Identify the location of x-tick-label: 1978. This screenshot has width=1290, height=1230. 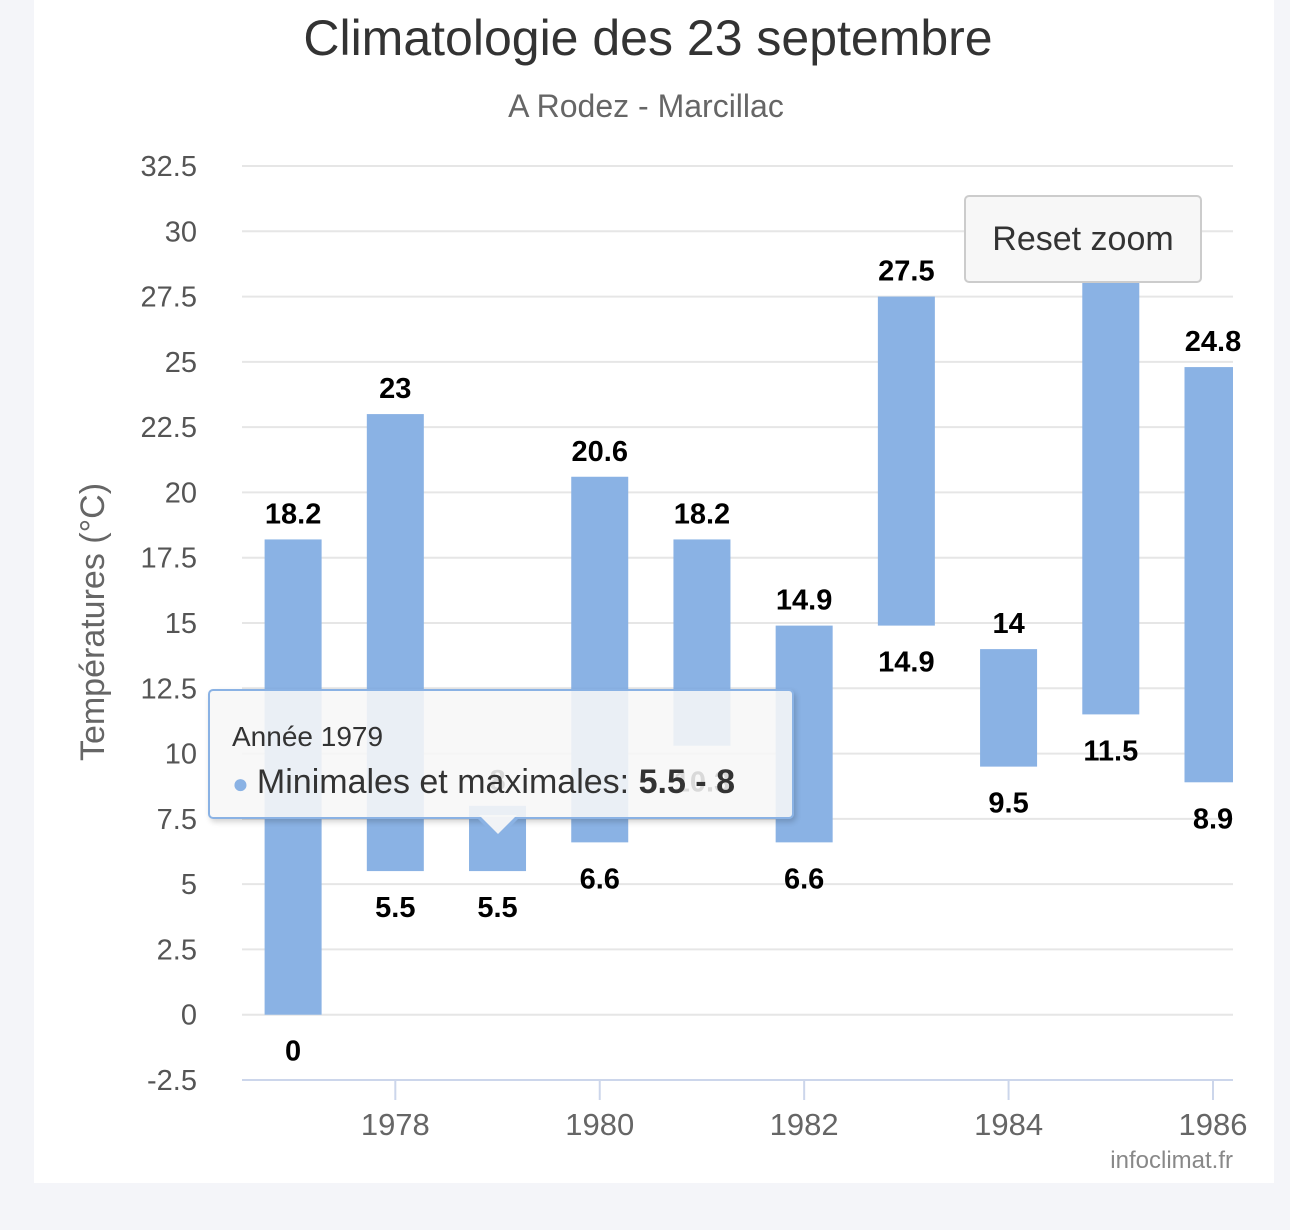
(395, 1124).